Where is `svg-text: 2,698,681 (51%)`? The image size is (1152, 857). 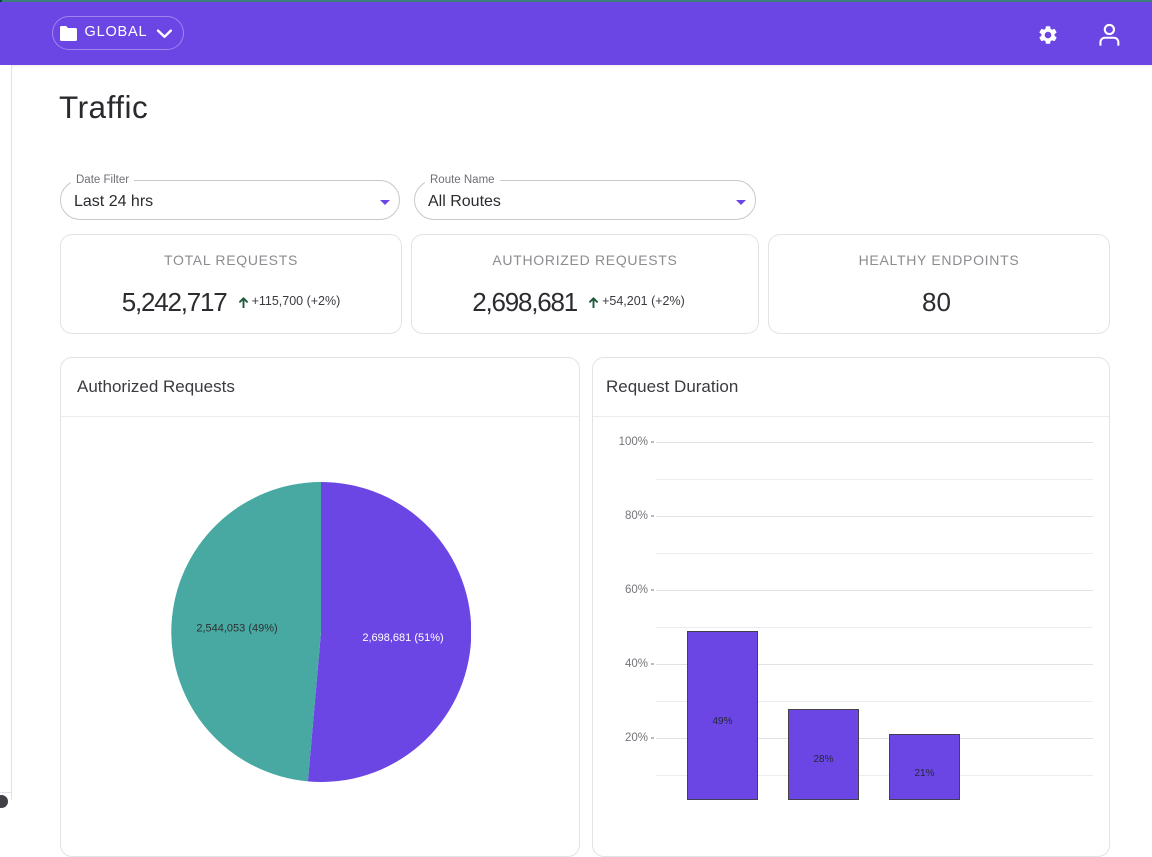 svg-text: 2,698,681 (51%) is located at coordinates (402, 638).